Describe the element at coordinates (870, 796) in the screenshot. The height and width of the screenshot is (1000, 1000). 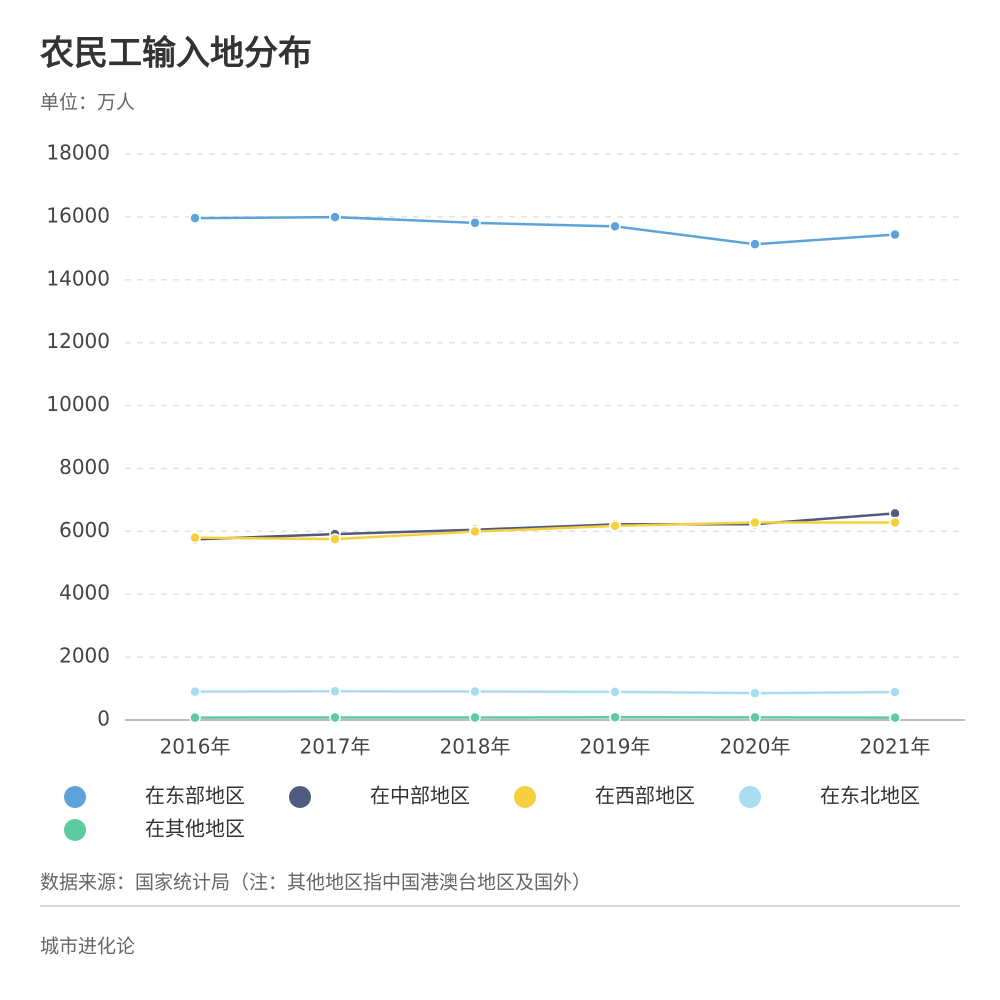
I see `legend-label: 在东北地区` at that location.